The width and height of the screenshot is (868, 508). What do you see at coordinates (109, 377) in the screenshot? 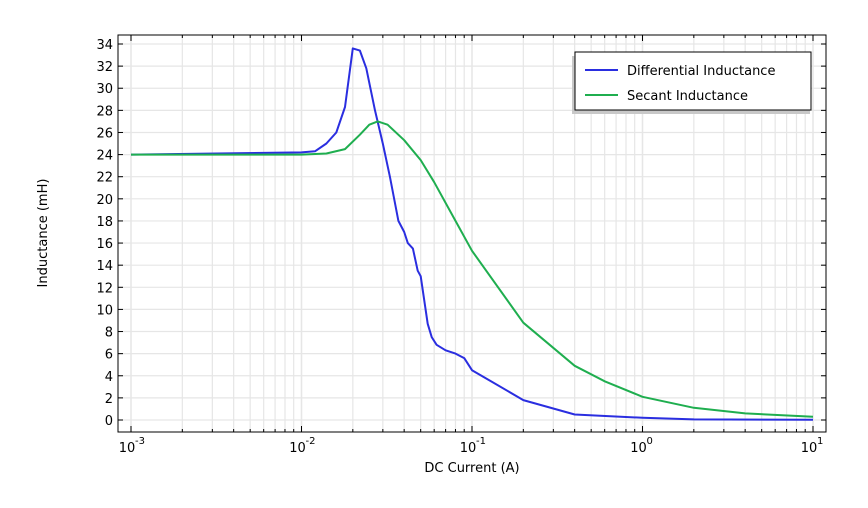
I see `y-tick-label: 4` at bounding box center [109, 377].